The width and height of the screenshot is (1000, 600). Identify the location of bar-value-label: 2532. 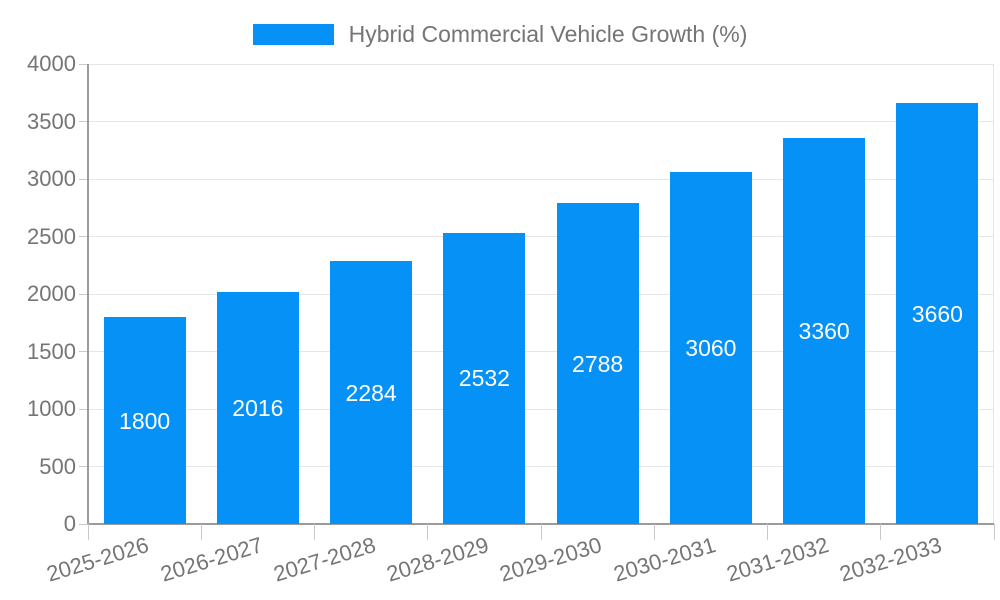
(484, 378).